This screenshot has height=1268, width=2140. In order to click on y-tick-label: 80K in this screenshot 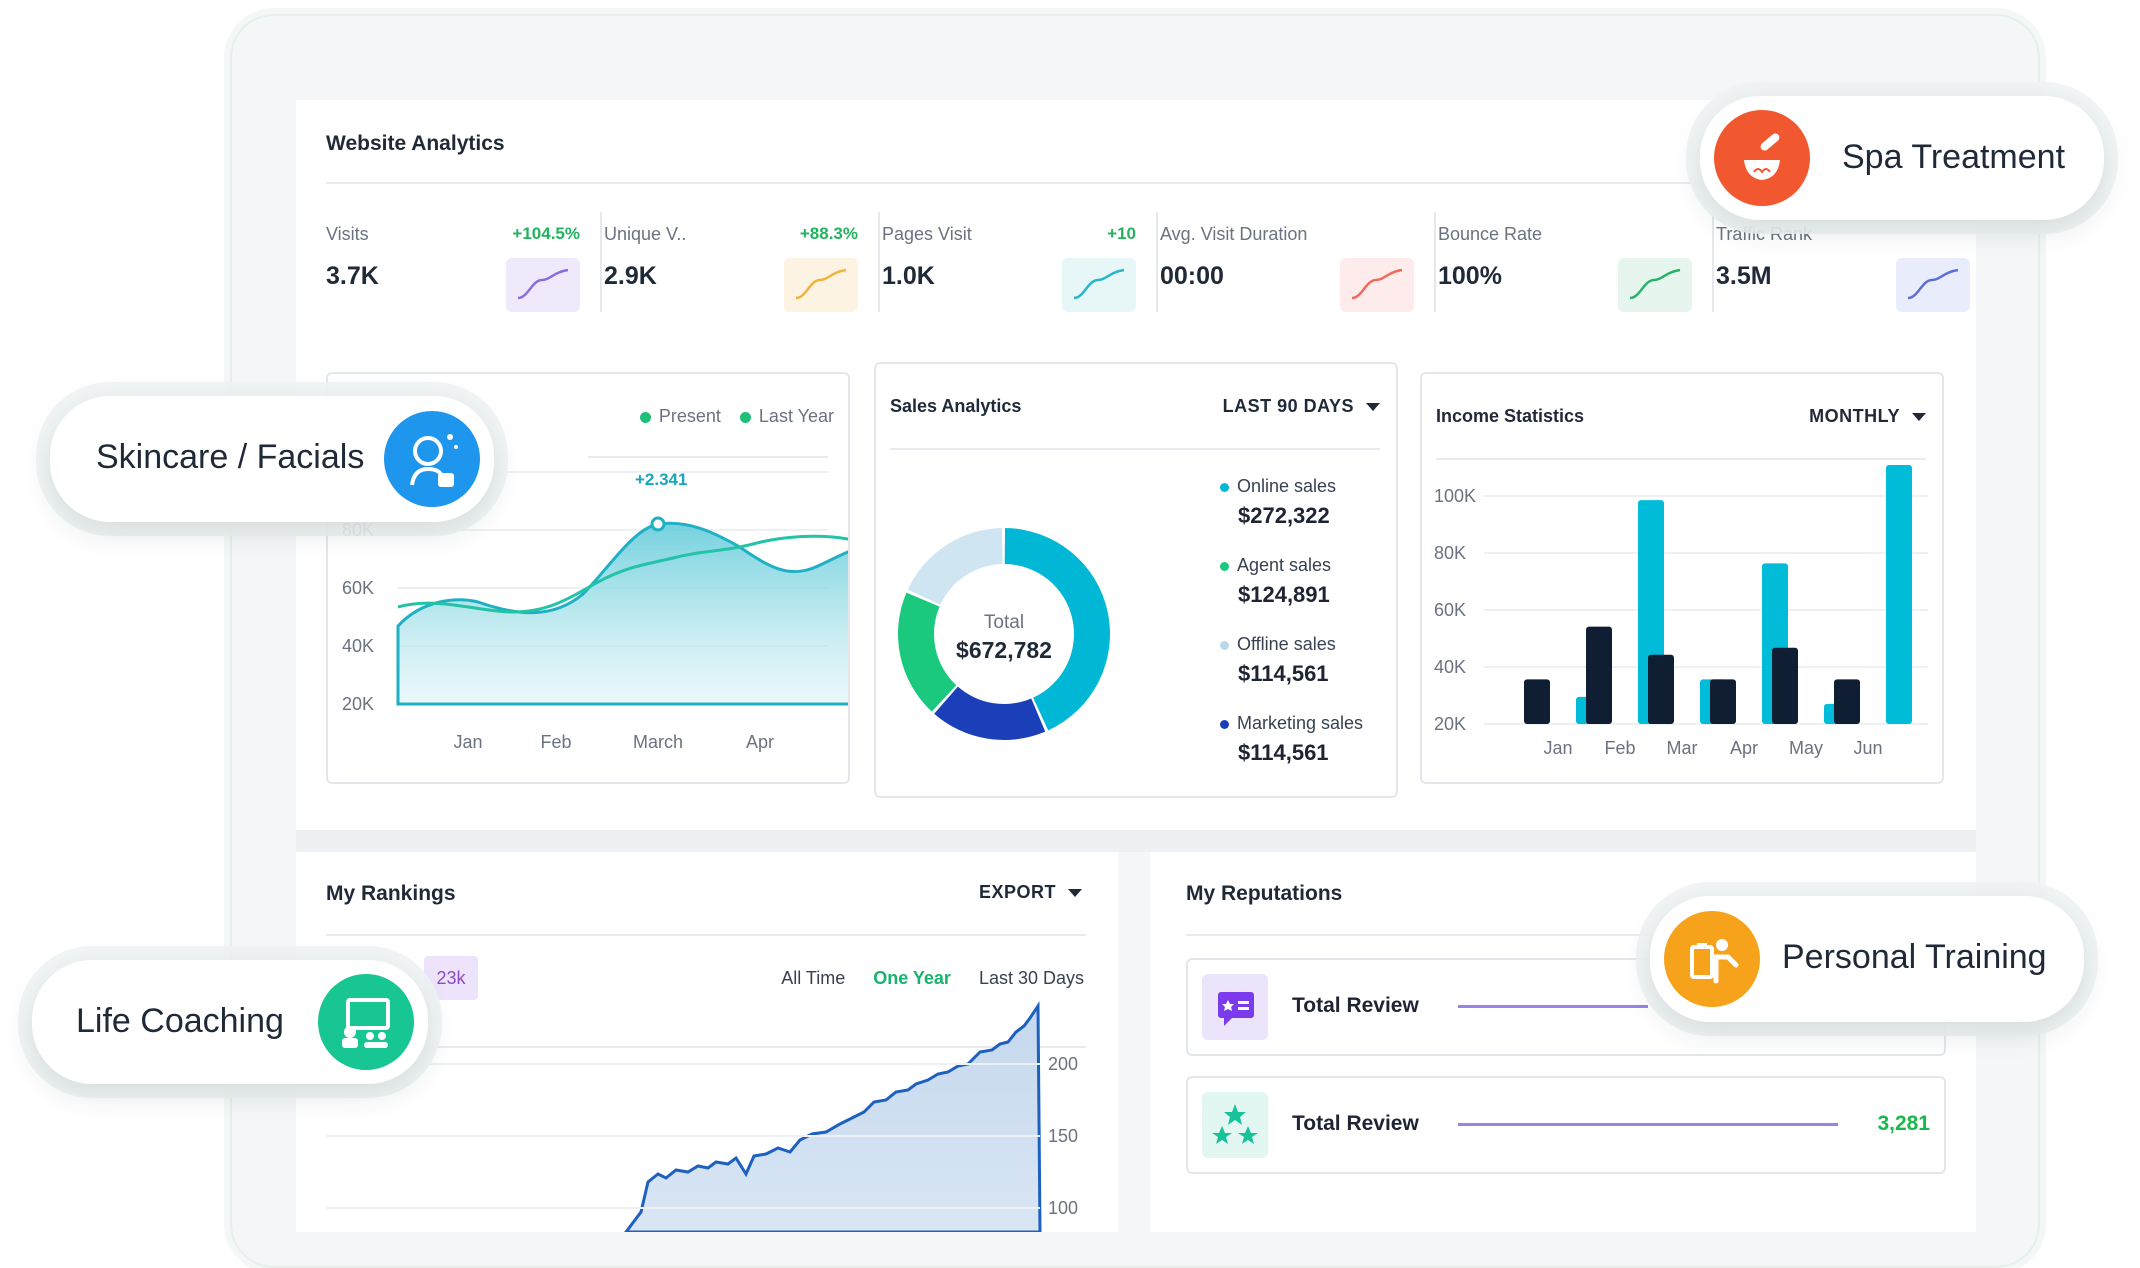, I will do `click(1450, 553)`.